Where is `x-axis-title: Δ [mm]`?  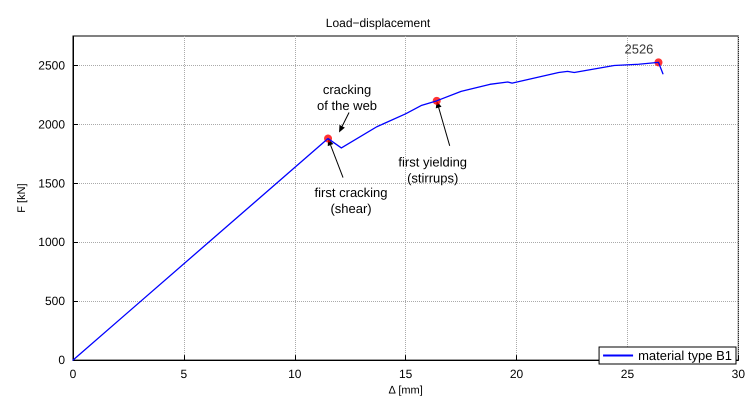 x-axis-title: Δ [mm] is located at coordinates (405, 390).